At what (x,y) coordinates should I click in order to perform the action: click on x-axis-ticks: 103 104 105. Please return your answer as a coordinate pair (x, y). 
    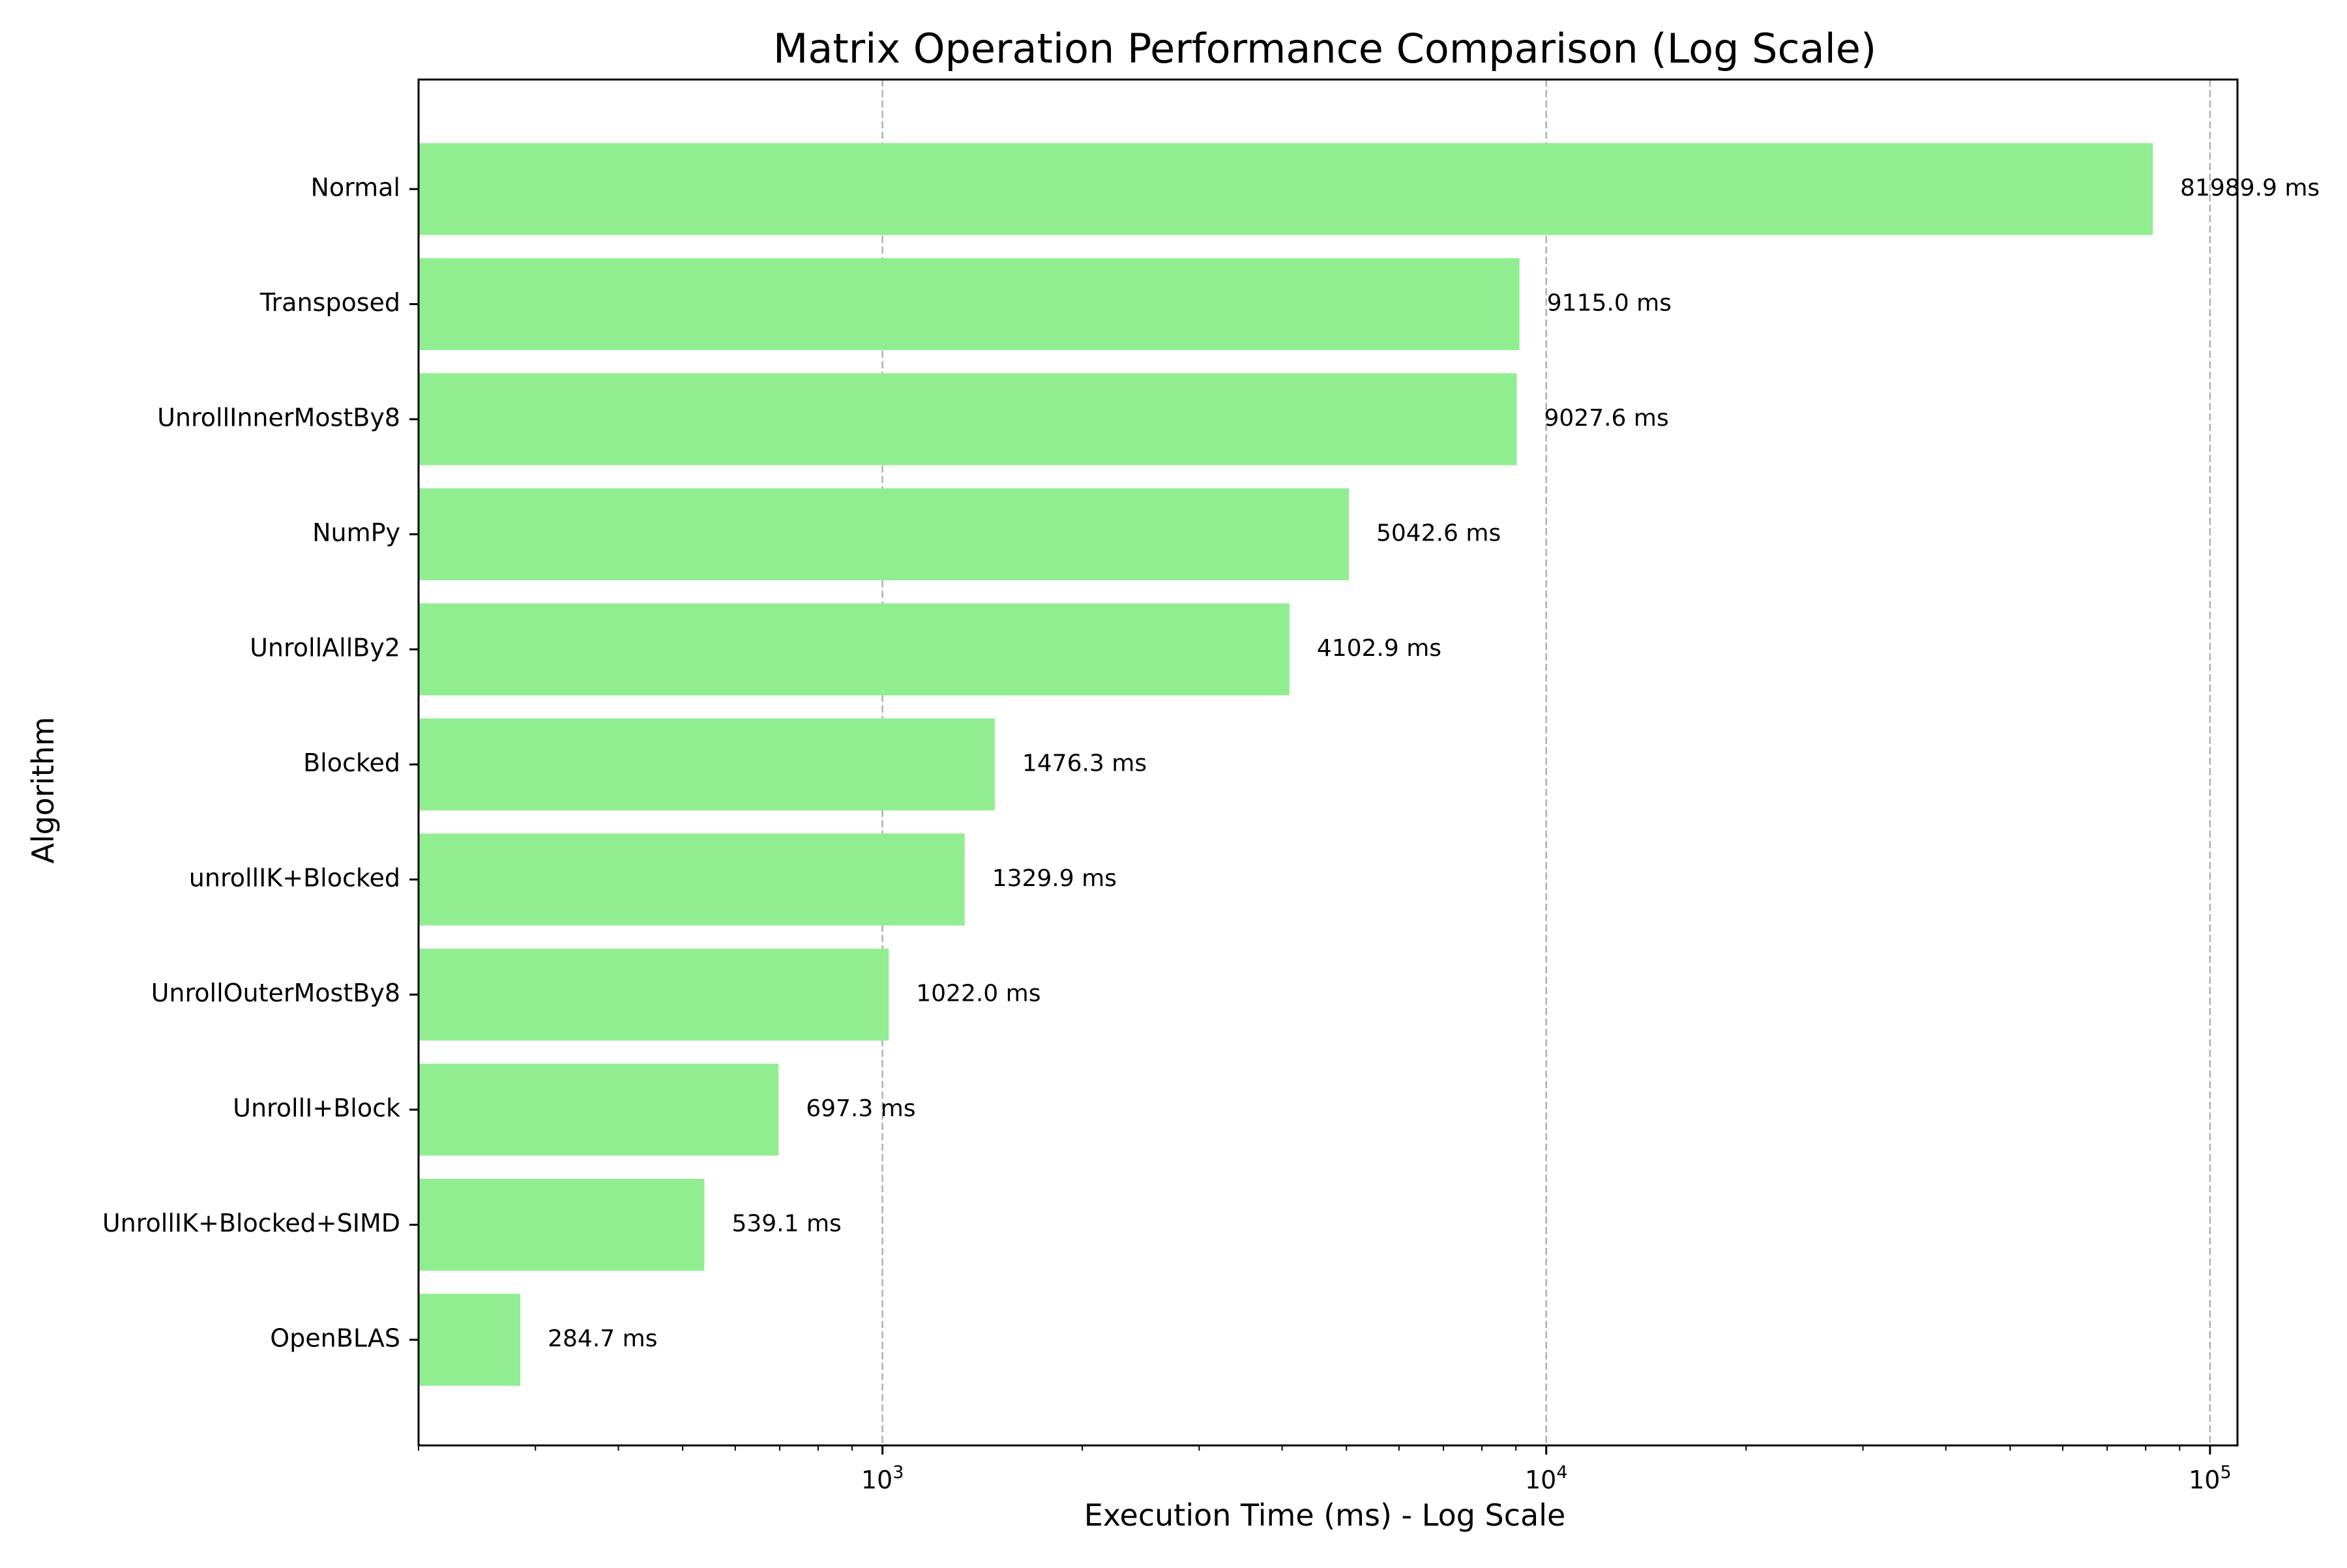
    Looking at the image, I should click on (1325, 1470).